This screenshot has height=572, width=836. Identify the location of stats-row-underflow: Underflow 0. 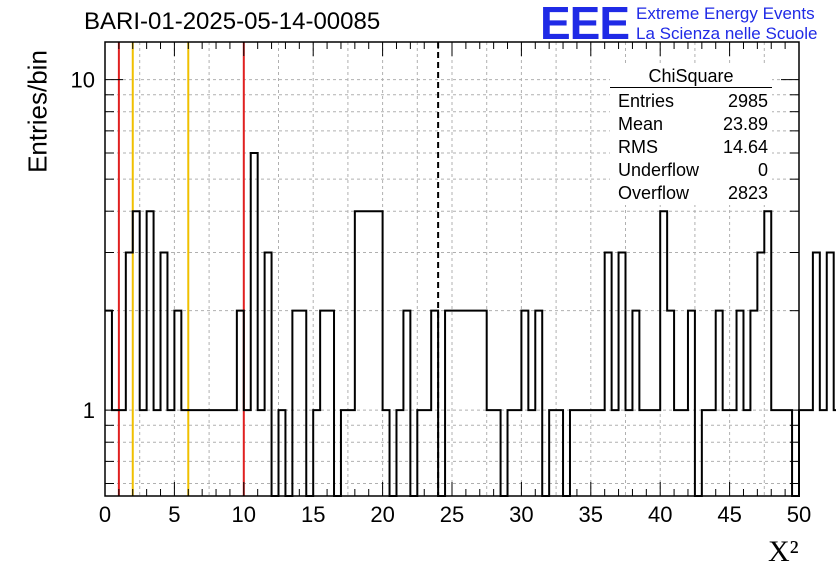
(691, 170).